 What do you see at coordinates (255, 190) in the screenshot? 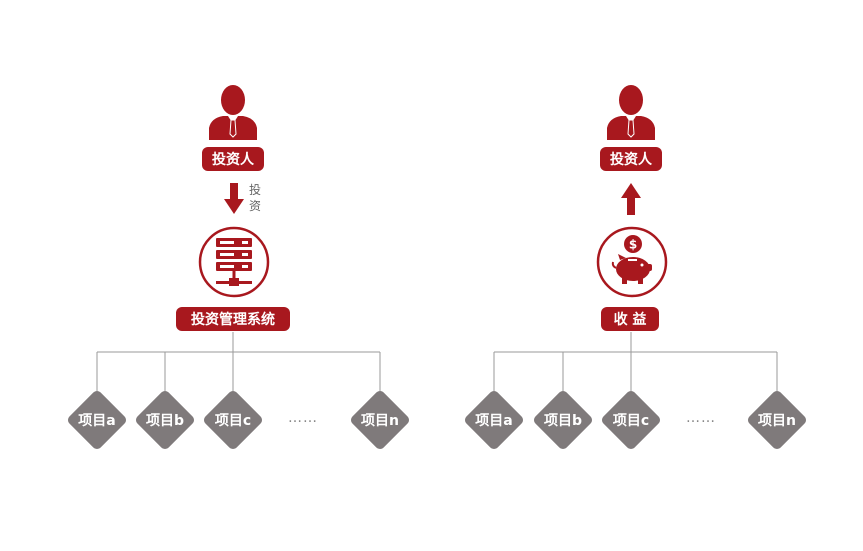
I see `invest-char-1: 投` at bounding box center [255, 190].